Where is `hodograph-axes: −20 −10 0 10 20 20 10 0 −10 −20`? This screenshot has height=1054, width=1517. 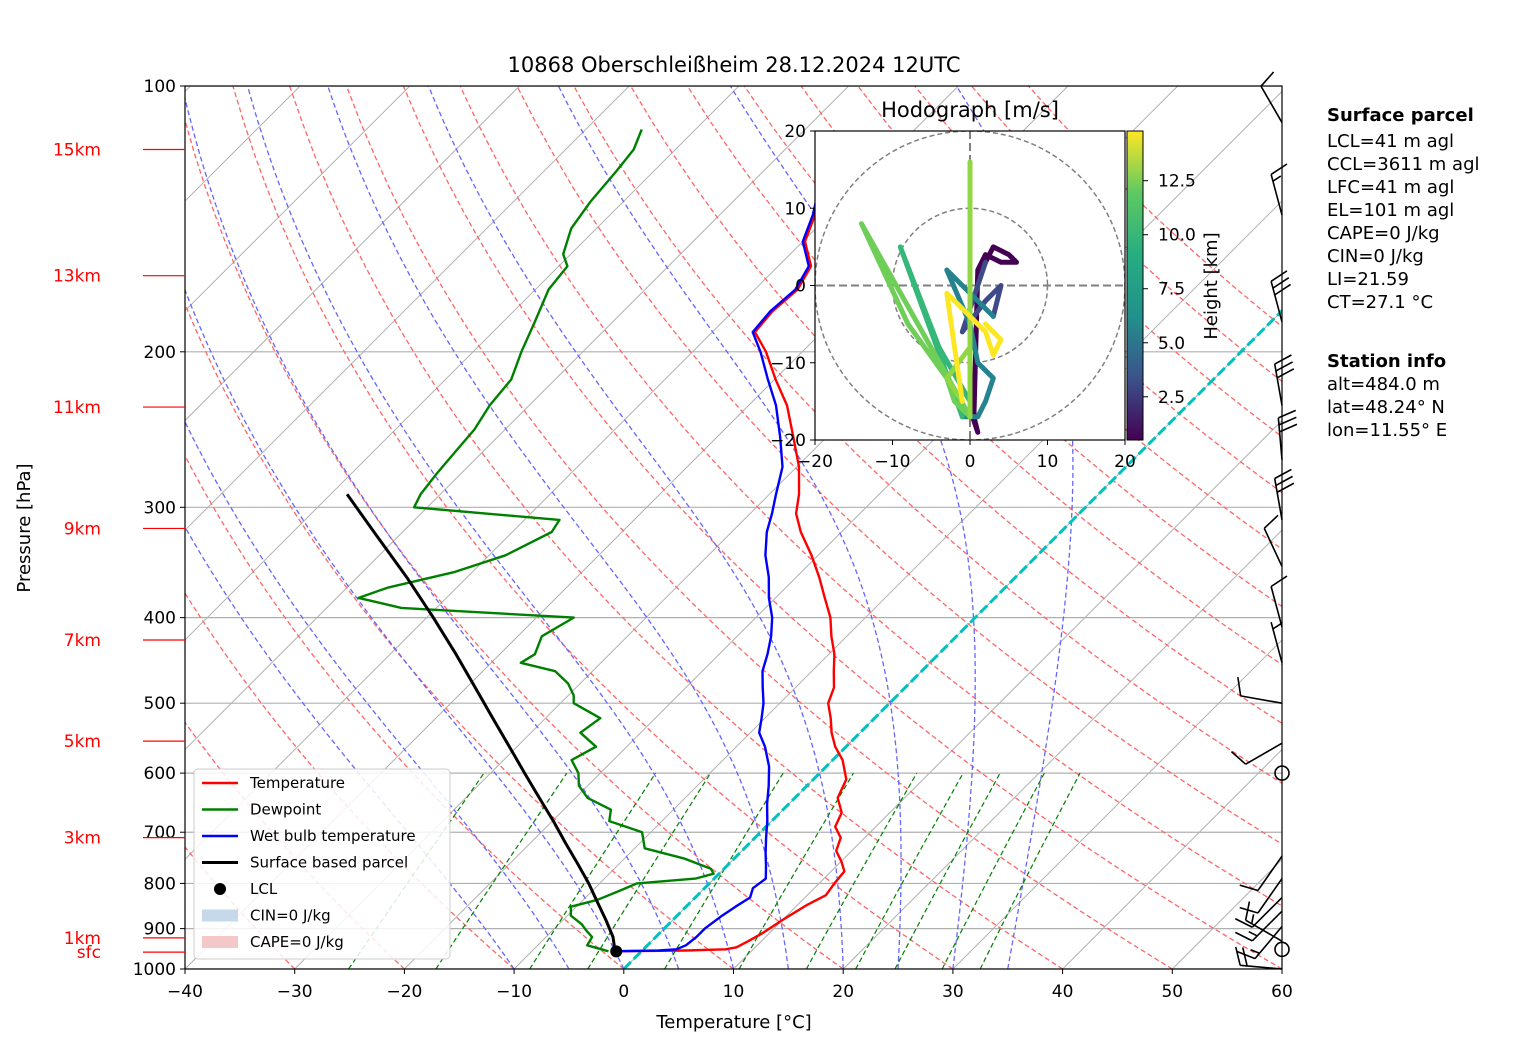
hodograph-axes: −20 −10 0 10 20 20 10 0 −10 −20 is located at coordinates (953, 297).